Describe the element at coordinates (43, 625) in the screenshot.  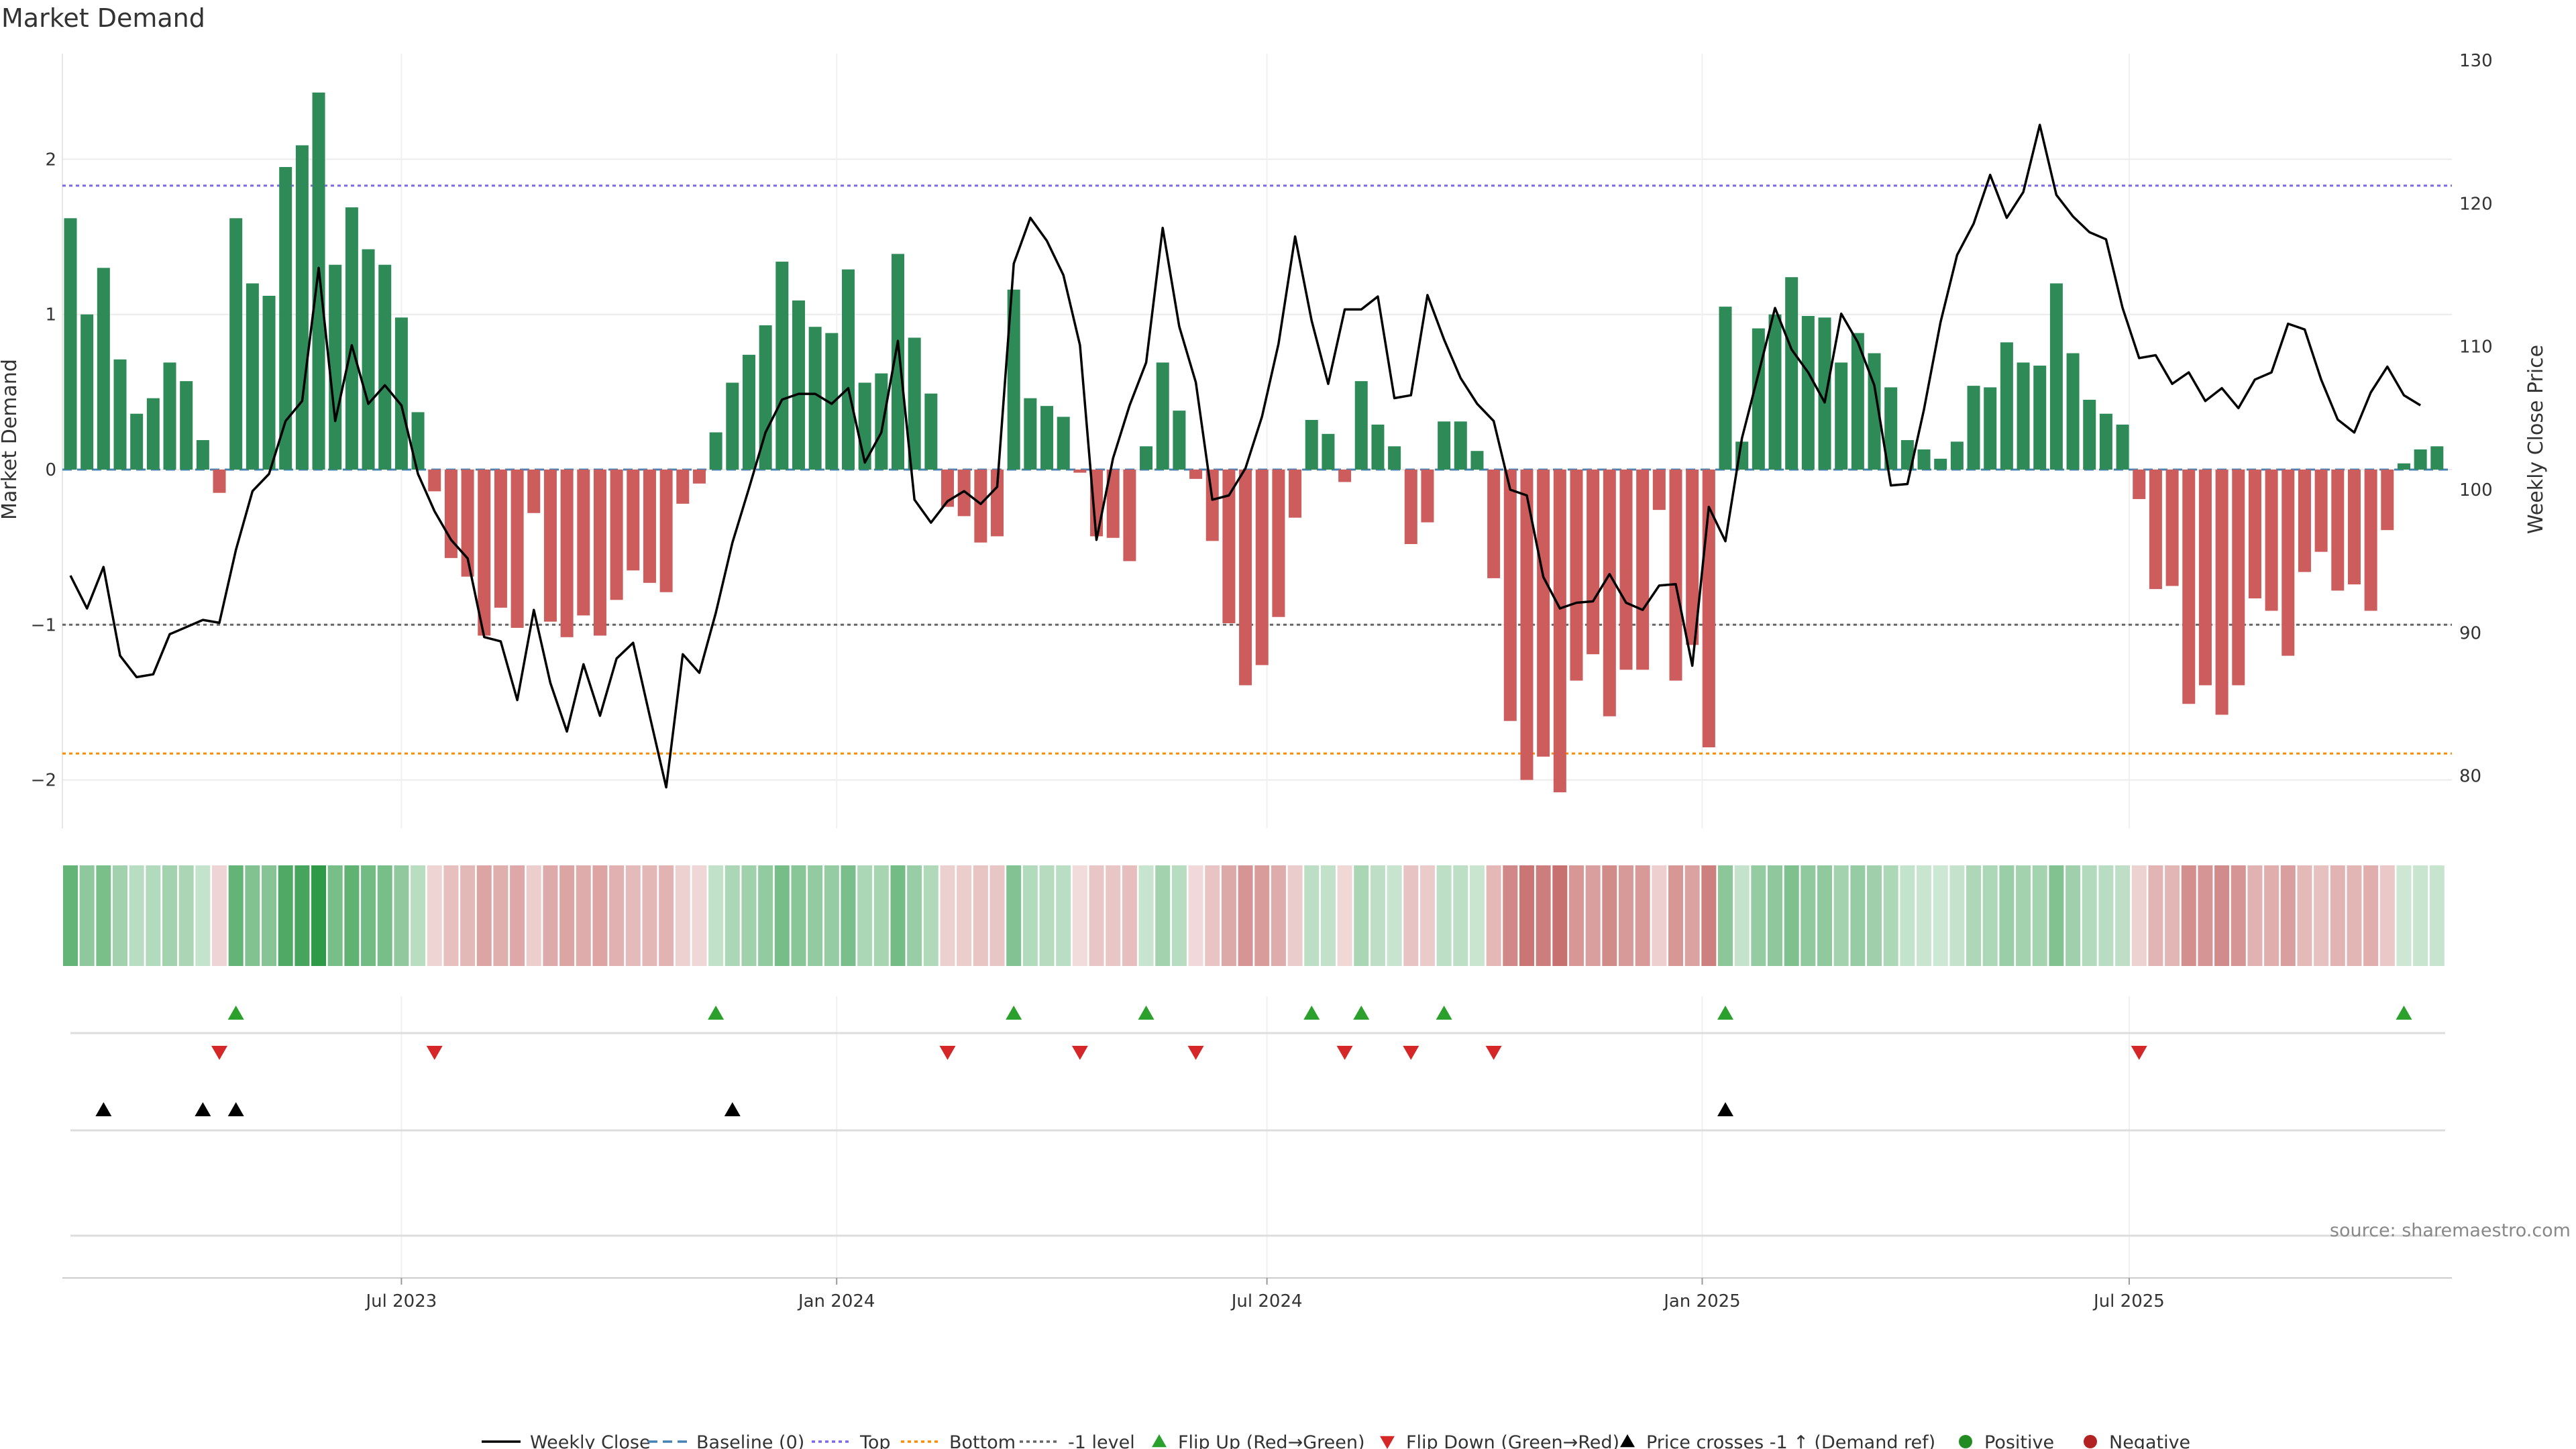
I see `y-tick-label: −1` at that location.